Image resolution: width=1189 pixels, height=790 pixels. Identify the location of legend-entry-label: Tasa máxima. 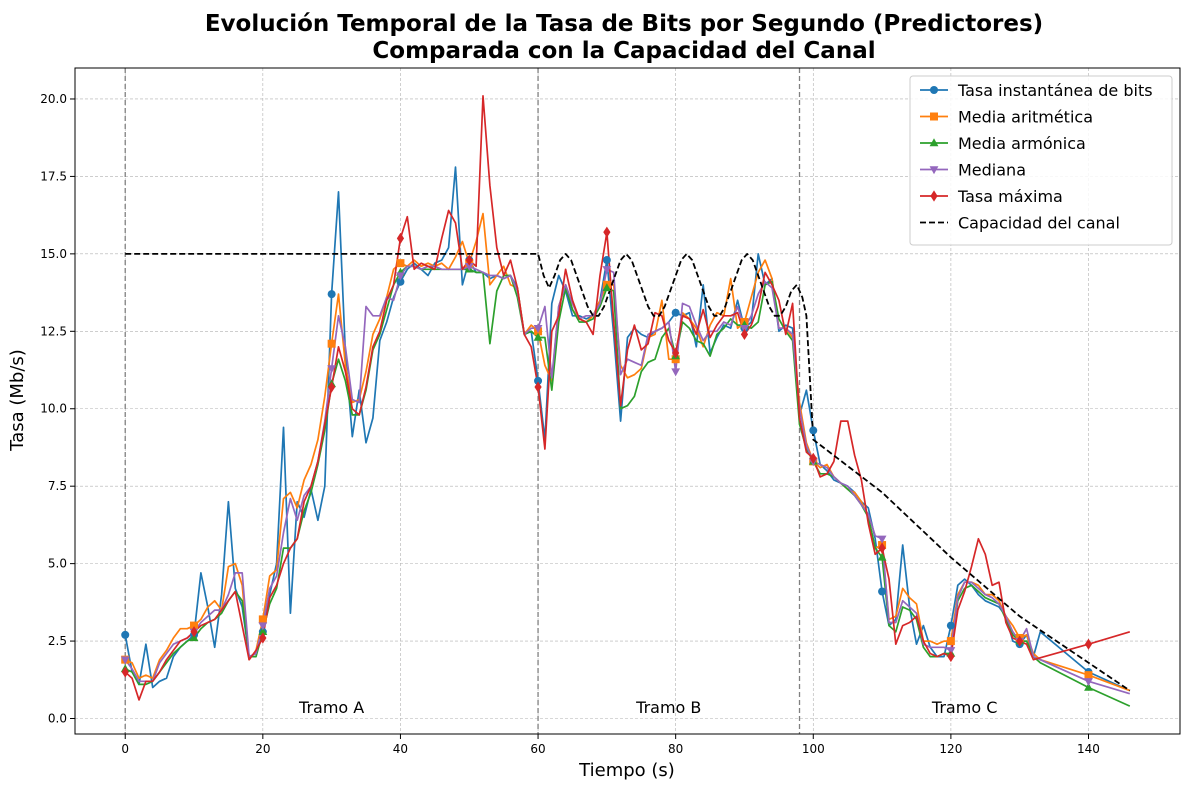
(1010, 196).